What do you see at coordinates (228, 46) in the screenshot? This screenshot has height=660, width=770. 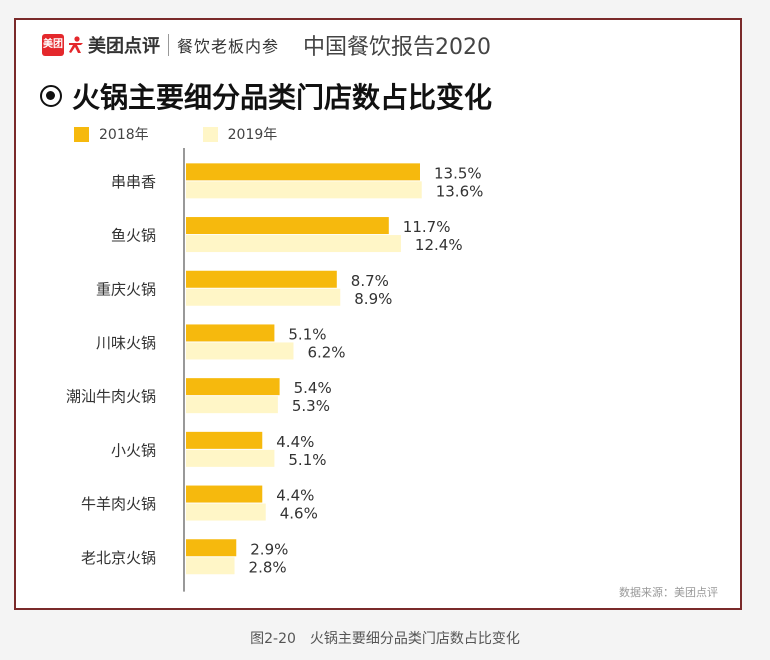 I see `brand-subtitle: 餐饮老板内参` at bounding box center [228, 46].